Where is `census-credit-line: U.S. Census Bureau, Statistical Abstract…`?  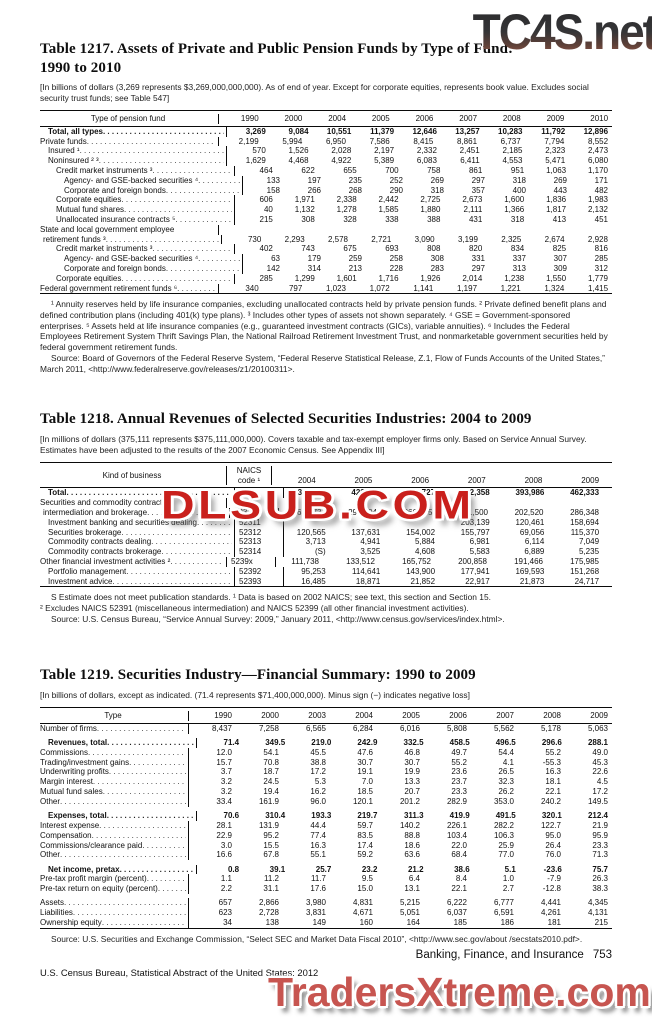 census-credit-line: U.S. Census Bureau, Statistical Abstract… is located at coordinates (179, 972).